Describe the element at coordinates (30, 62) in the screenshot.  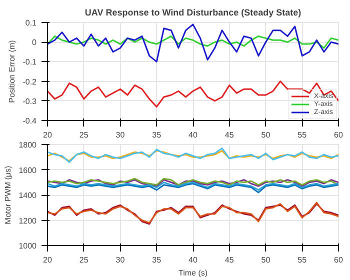
I see `y-tick-label: -0.1` at that location.